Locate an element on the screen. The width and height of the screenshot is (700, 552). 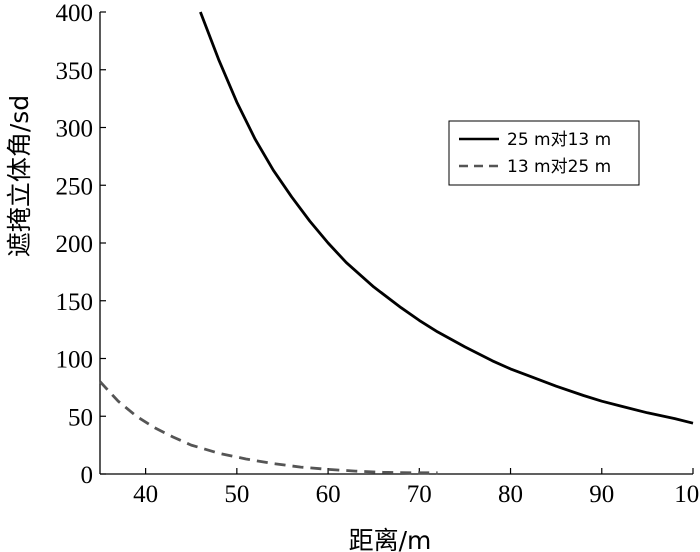
x-axis-title: 距离/m is located at coordinates (390, 539).